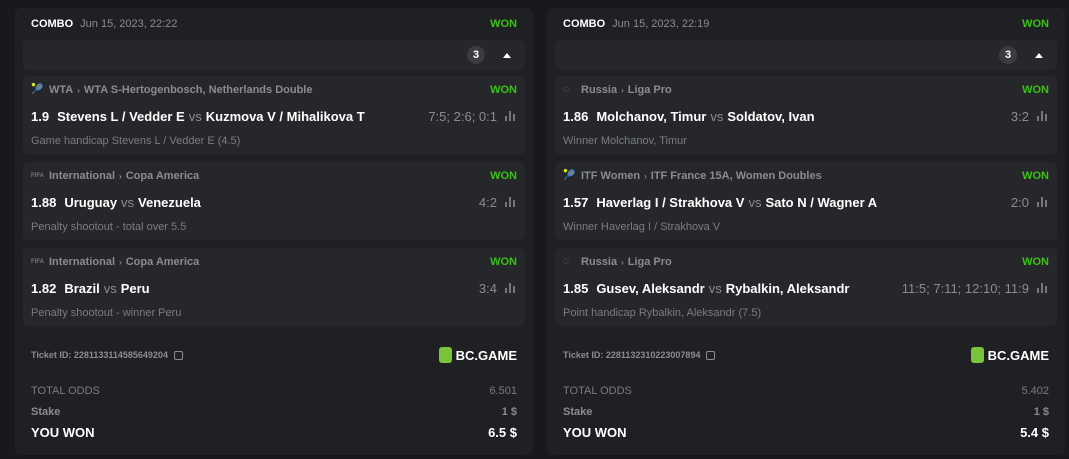  What do you see at coordinates (965, 288) in the screenshot?
I see `leg-score: 11:5; 7:11; 12:10; 11:9` at bounding box center [965, 288].